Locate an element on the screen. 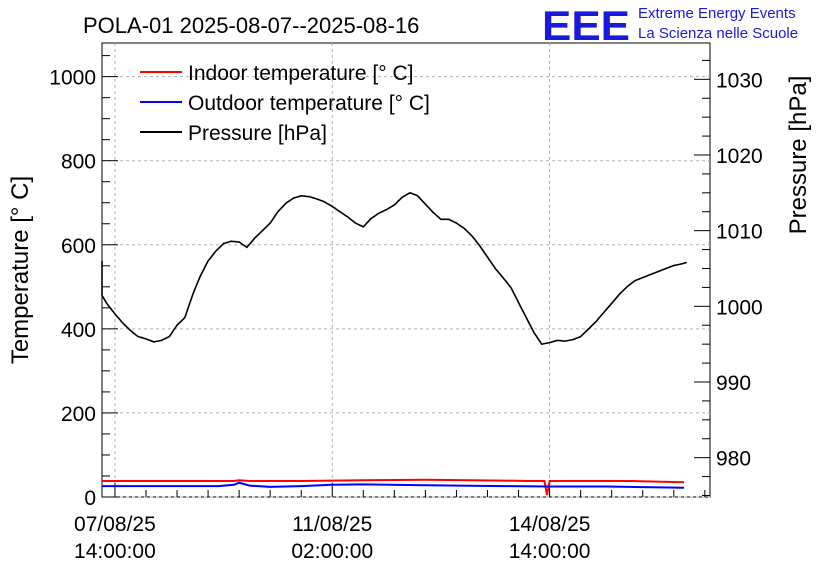 Image resolution: width=836 pixels, height=572 pixels. logo-line-1: Extreme Energy Events is located at coordinates (717, 13).